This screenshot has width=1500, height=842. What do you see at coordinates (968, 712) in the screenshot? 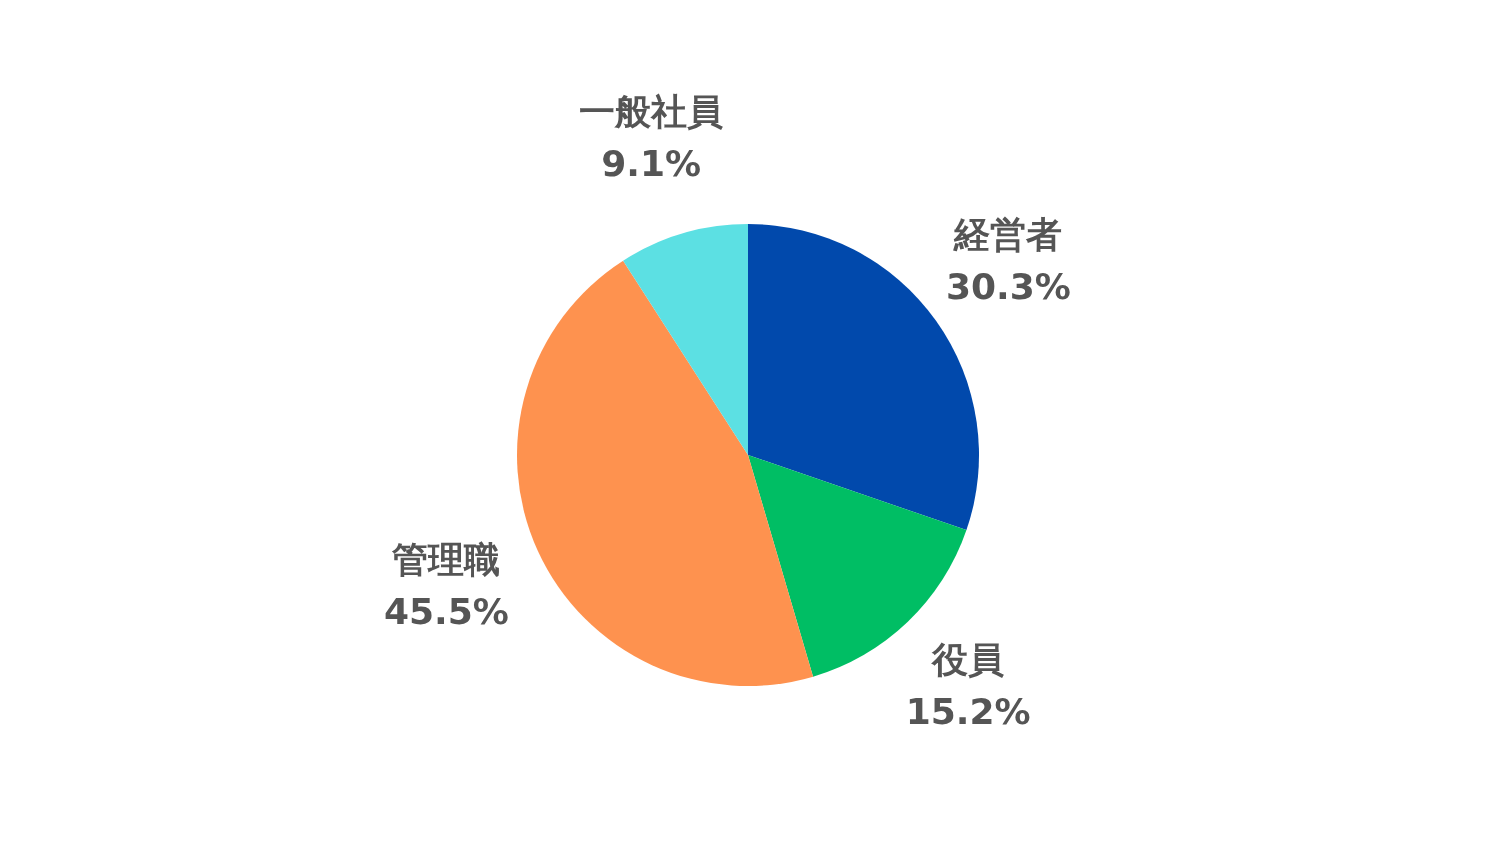
I see `data-label: 15.2%` at bounding box center [968, 712].